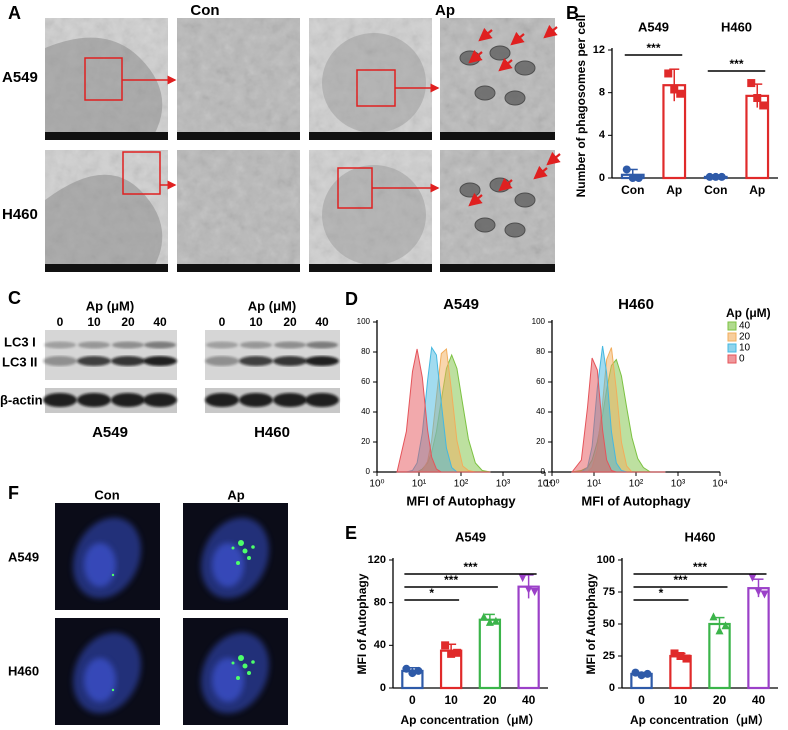  What do you see at coordinates (715, 190) in the screenshot?
I see `x-tick-label: Con` at bounding box center [715, 190].